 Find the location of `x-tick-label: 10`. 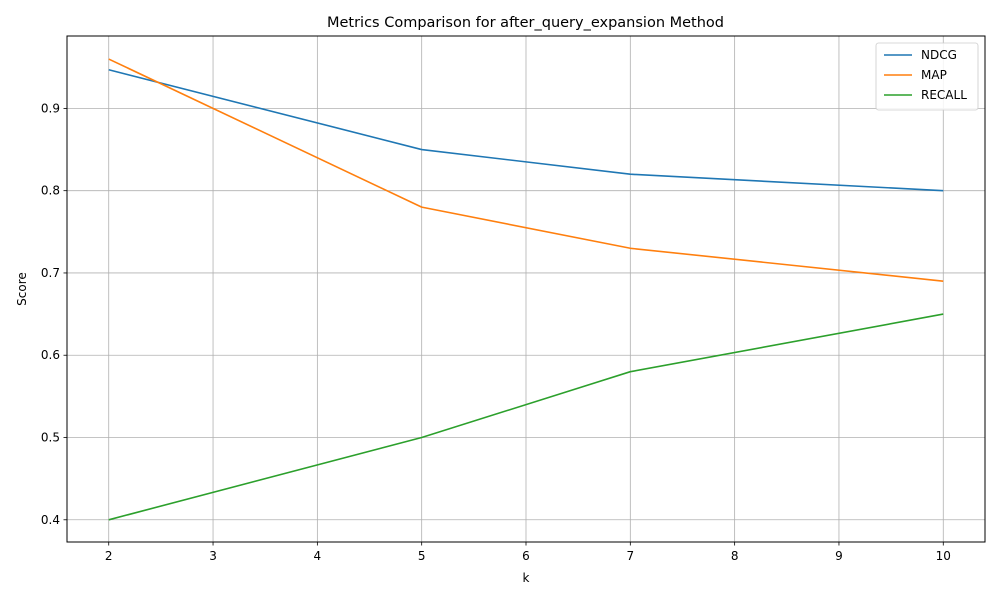

x-tick-label: 10 is located at coordinates (943, 556).